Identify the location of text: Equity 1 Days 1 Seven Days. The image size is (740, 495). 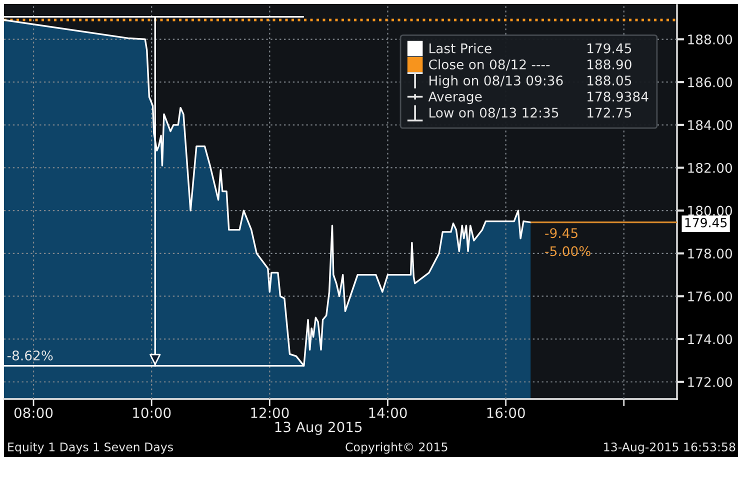
(90, 448).